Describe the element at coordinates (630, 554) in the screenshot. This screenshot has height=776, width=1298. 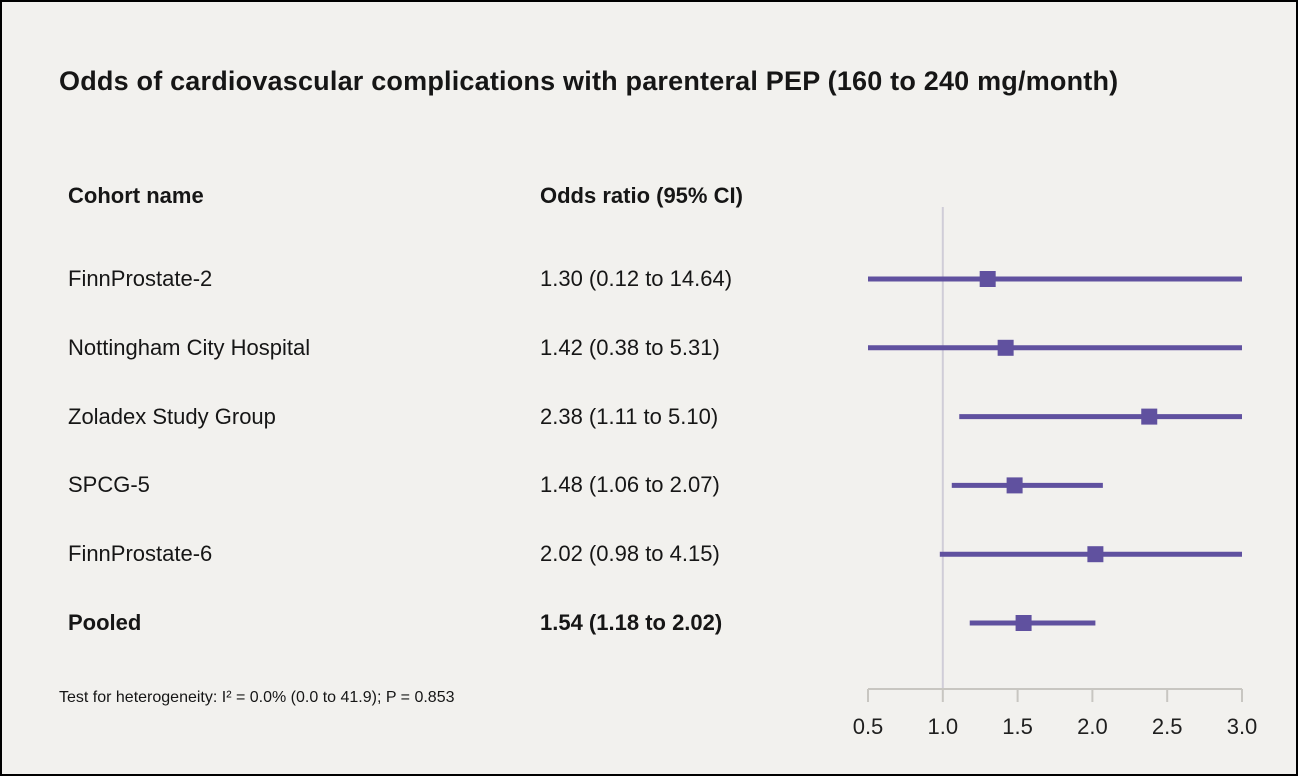
I see `or-ci-value: 2.02 (0.98 to 4.15)` at that location.